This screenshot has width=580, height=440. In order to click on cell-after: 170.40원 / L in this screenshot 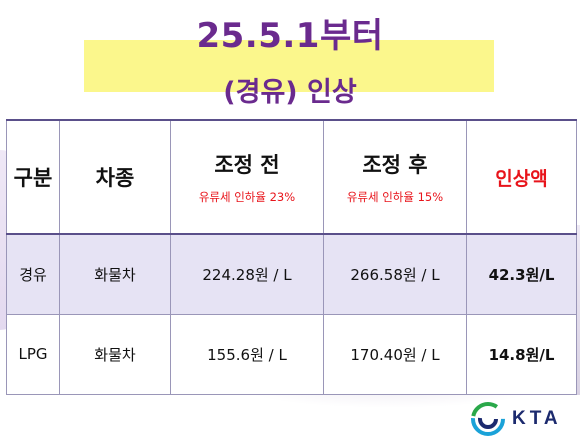, I will do `click(395, 354)`.